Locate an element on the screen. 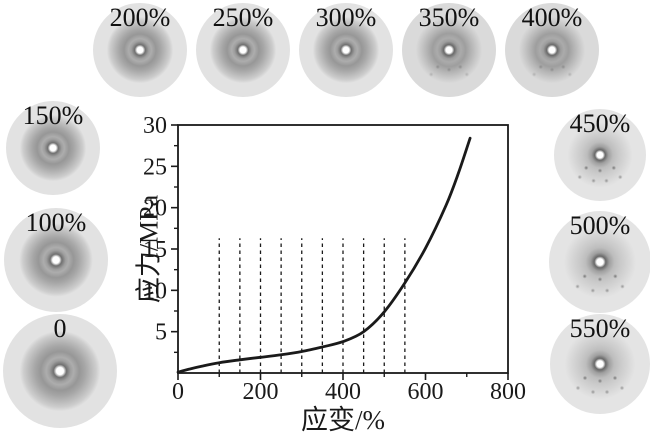 Image resolution: width=650 pixels, height=433 pixels. diffraction-pattern-500: 500% is located at coordinates (599, 262).